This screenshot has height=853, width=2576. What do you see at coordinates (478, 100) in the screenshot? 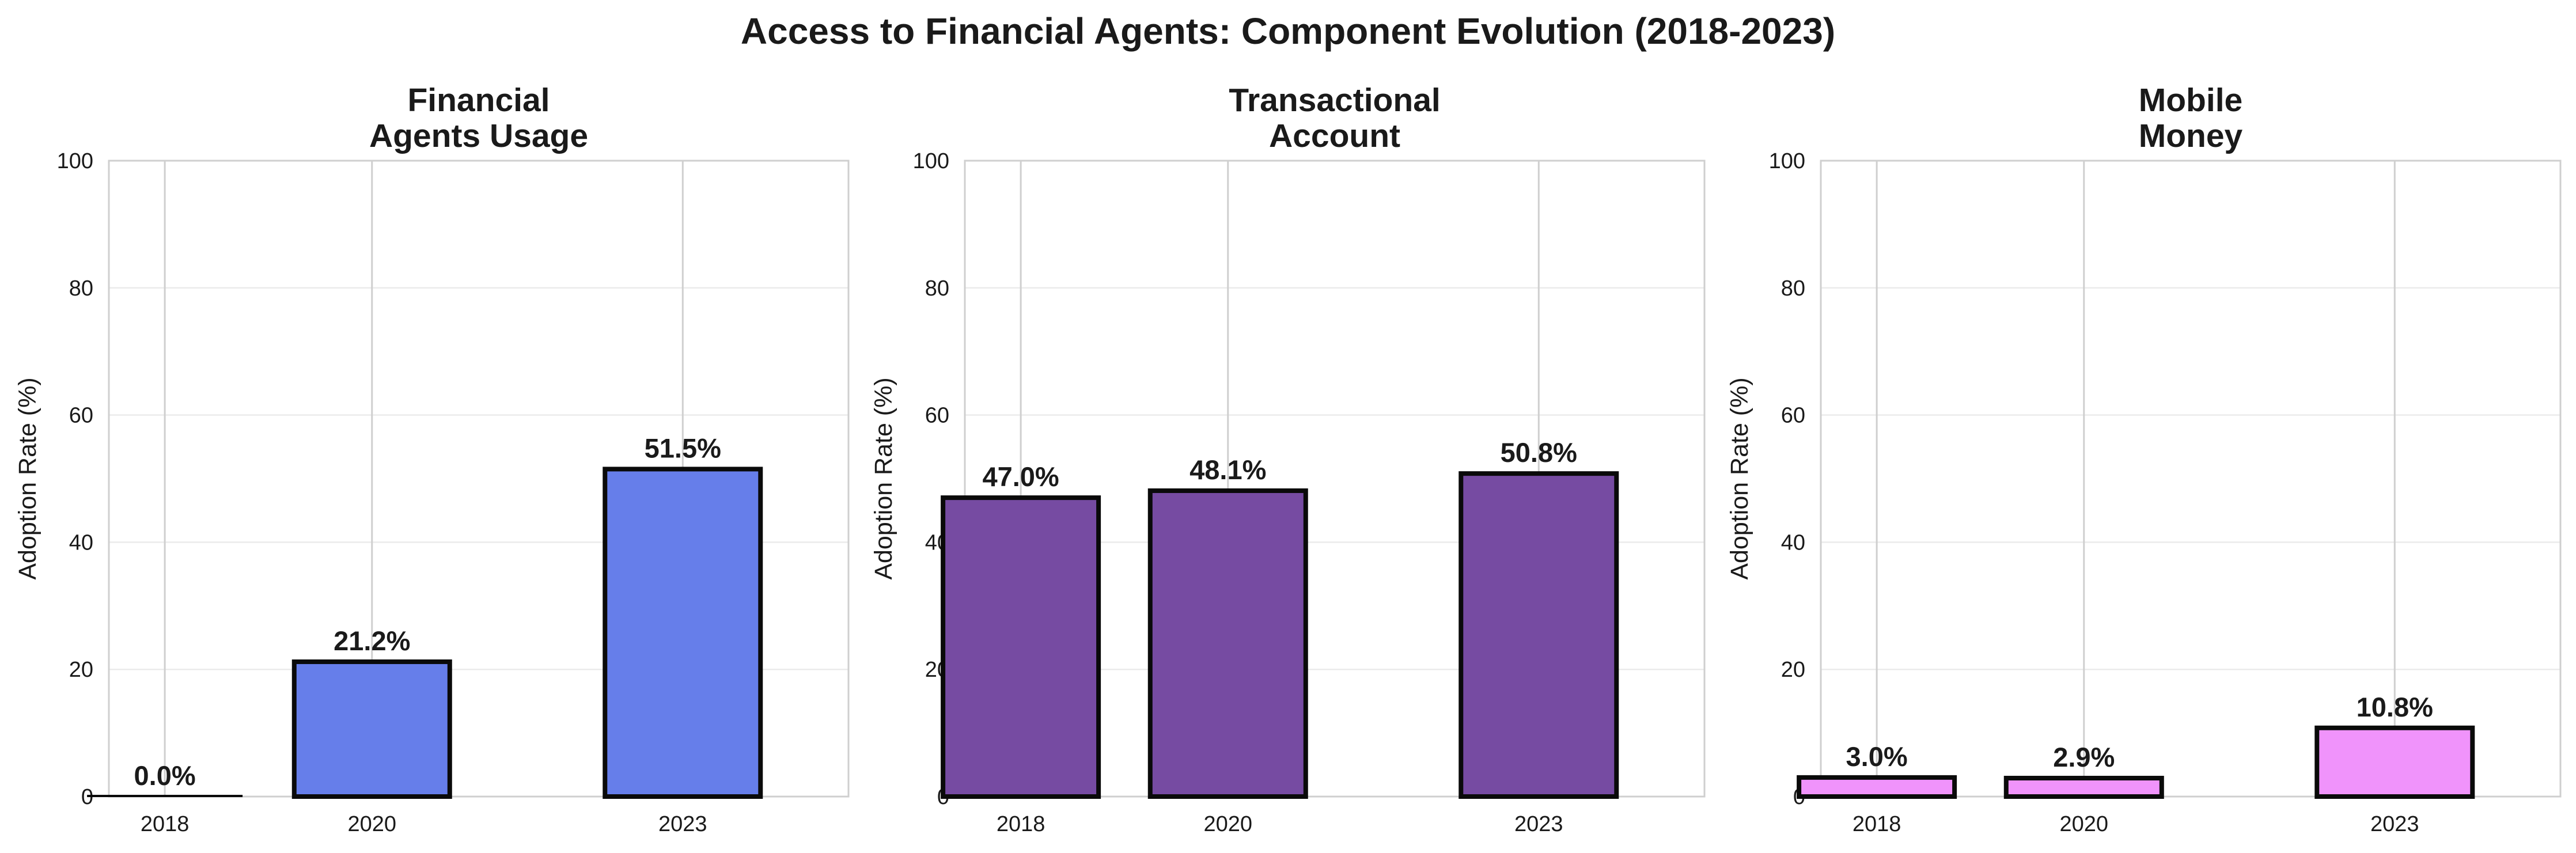
I see `subplot-title-line: Financial` at bounding box center [478, 100].